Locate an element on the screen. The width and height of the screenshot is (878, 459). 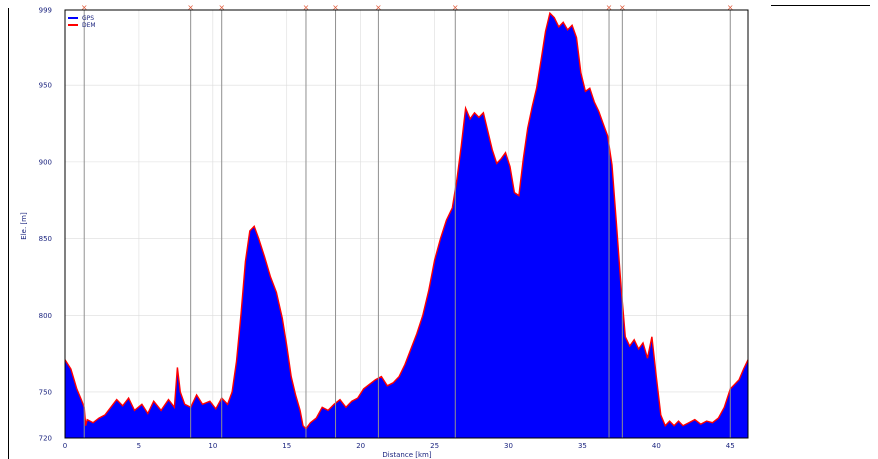
frame-top-border is located at coordinates (820, 5).